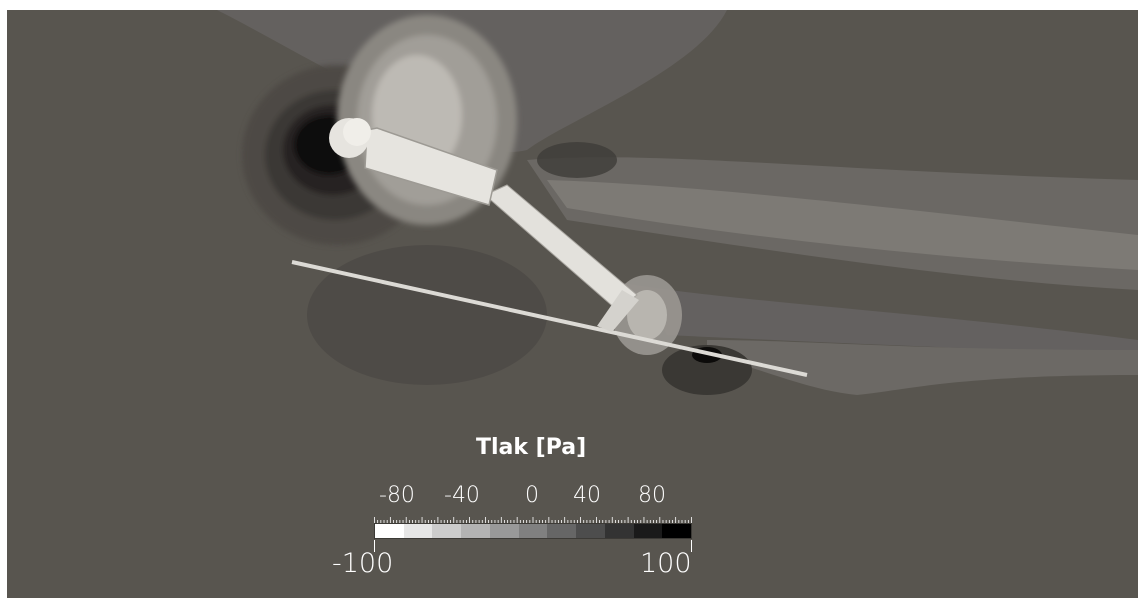  Describe the element at coordinates (587, 495) in the screenshot. I see `tick-label: 40` at that location.